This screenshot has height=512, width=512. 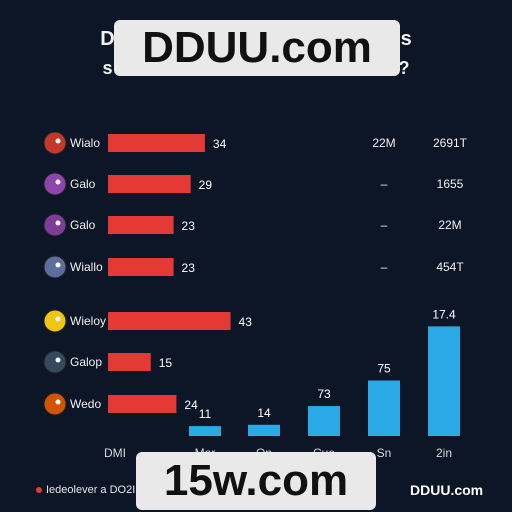 What do you see at coordinates (384, 369) in the screenshot?
I see `bar-value-label: 75` at bounding box center [384, 369].